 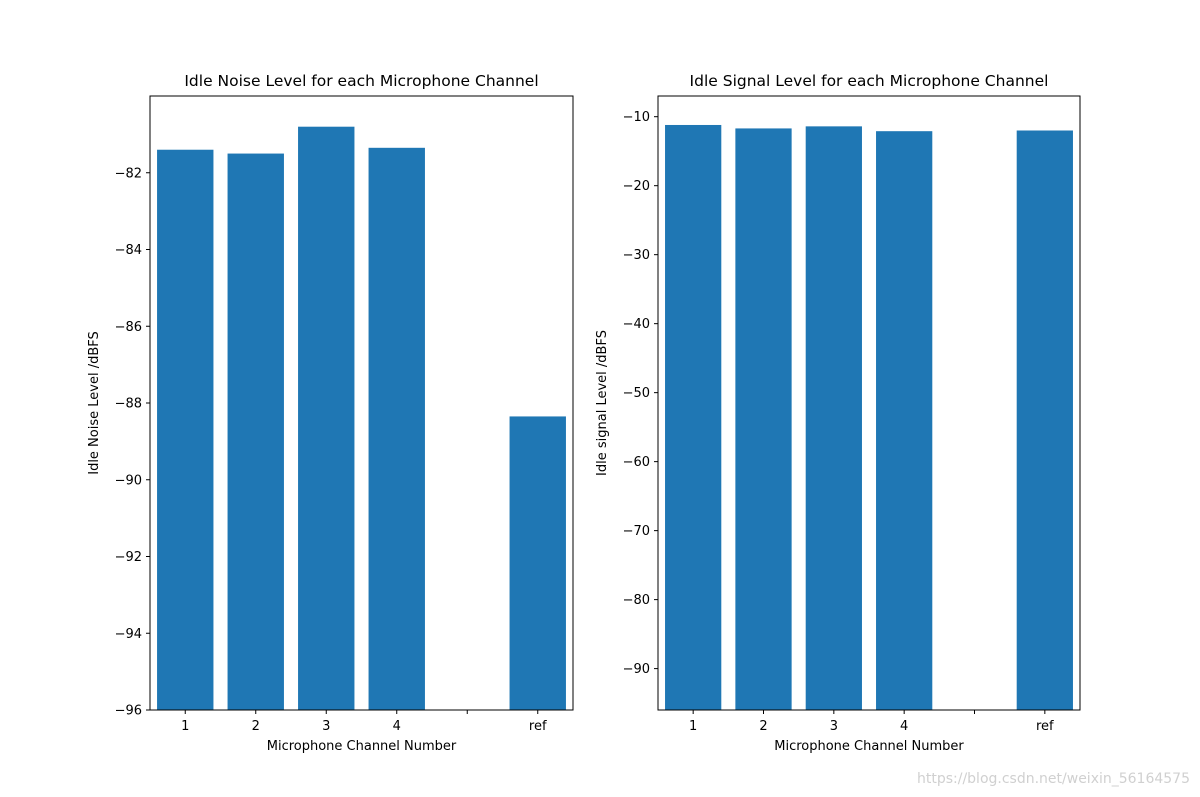 I want to click on noise-ytick-label: −90, so click(x=128, y=480).